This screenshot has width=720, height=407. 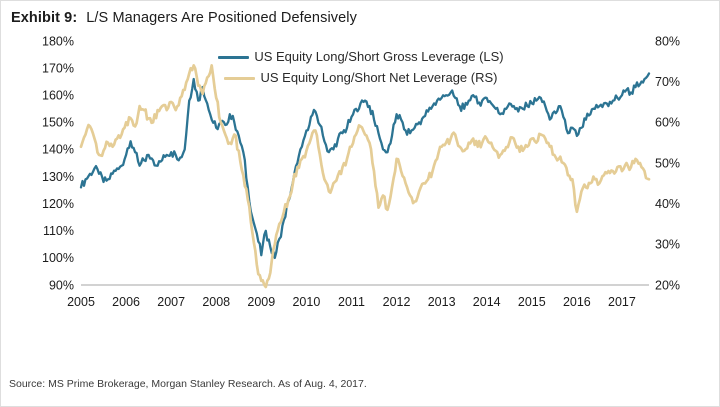 What do you see at coordinates (306, 302) in the screenshot?
I see `x-axis-tick-label: 2010` at bounding box center [306, 302].